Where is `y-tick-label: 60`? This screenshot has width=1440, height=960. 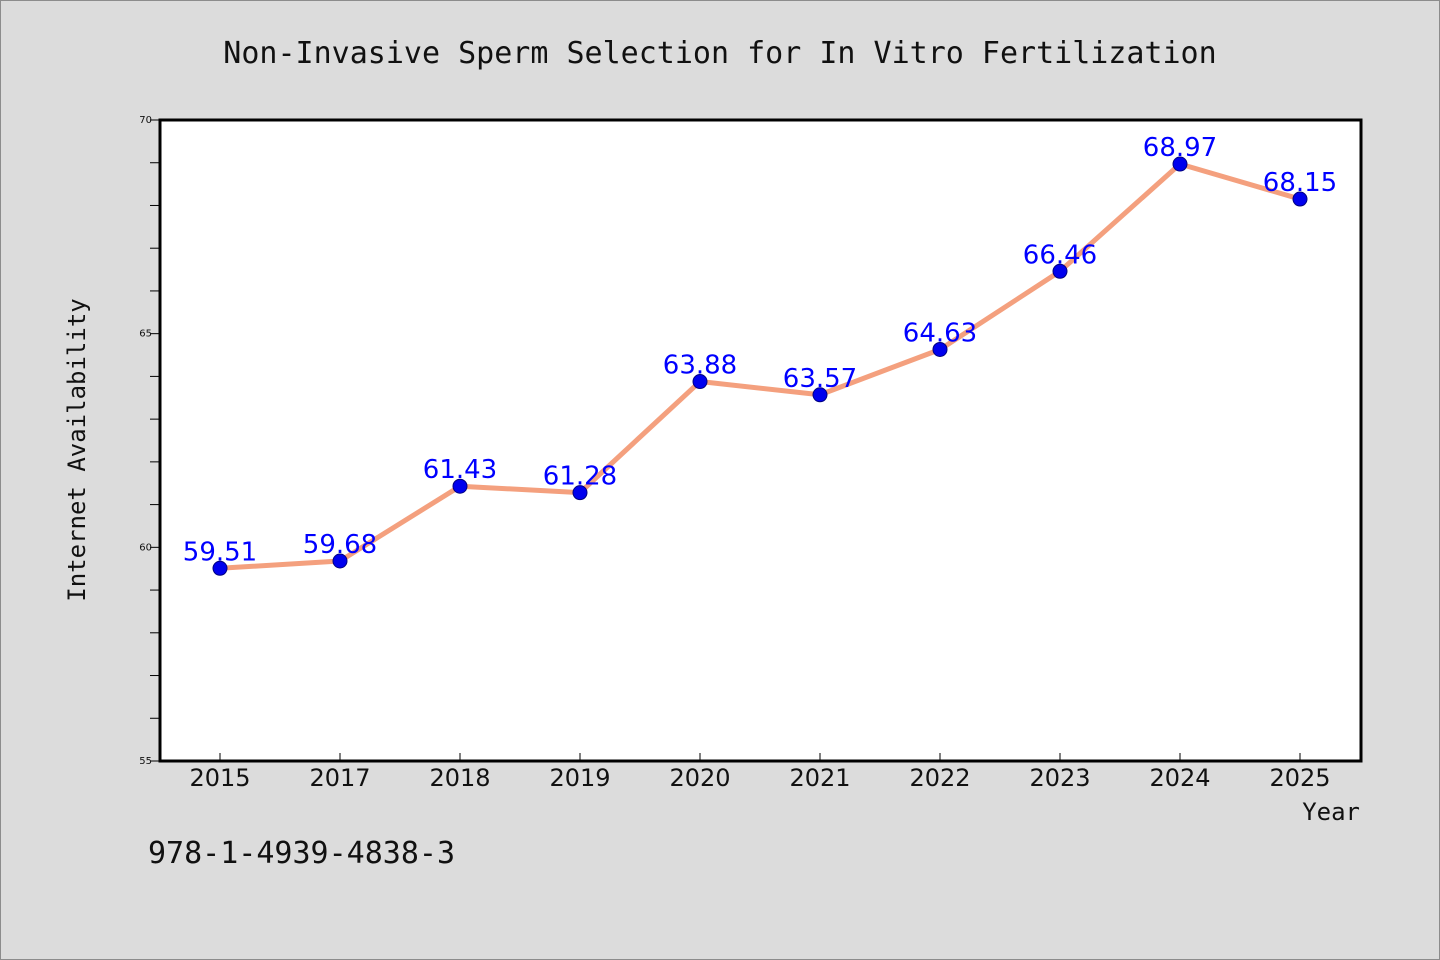
y-tick-label: 60 is located at coordinates (145, 547).